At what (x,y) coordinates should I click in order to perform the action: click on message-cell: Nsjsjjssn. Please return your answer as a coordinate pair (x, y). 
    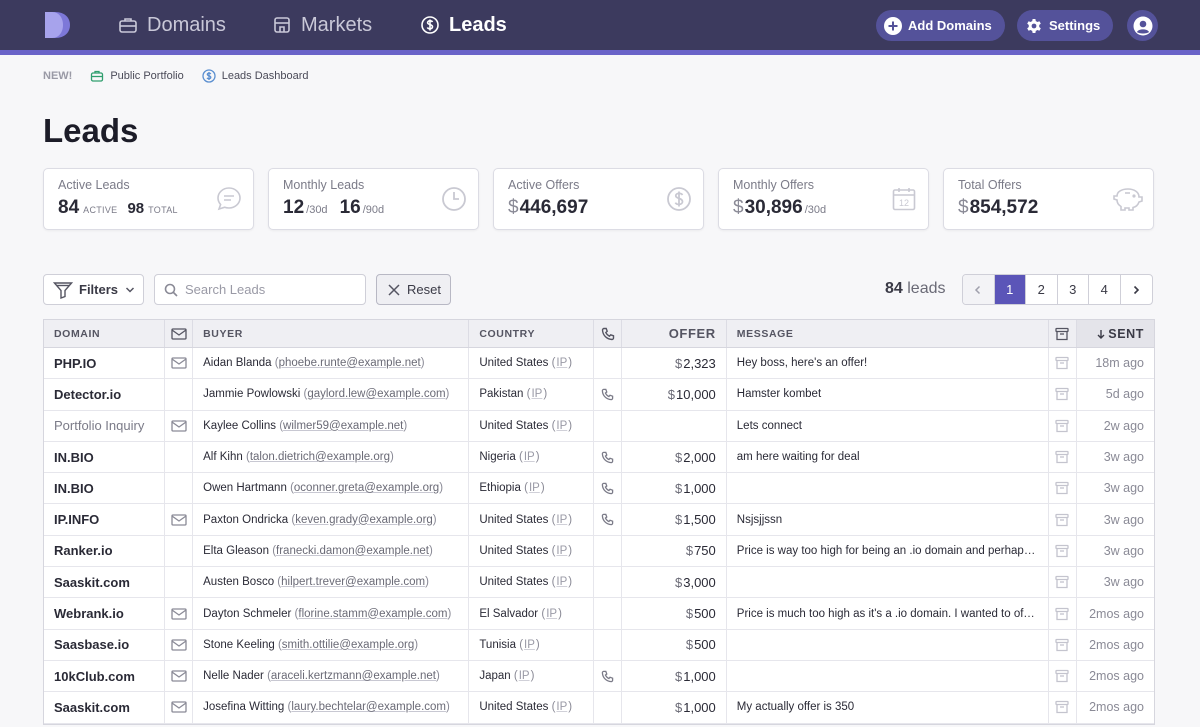
    Looking at the image, I should click on (888, 519).